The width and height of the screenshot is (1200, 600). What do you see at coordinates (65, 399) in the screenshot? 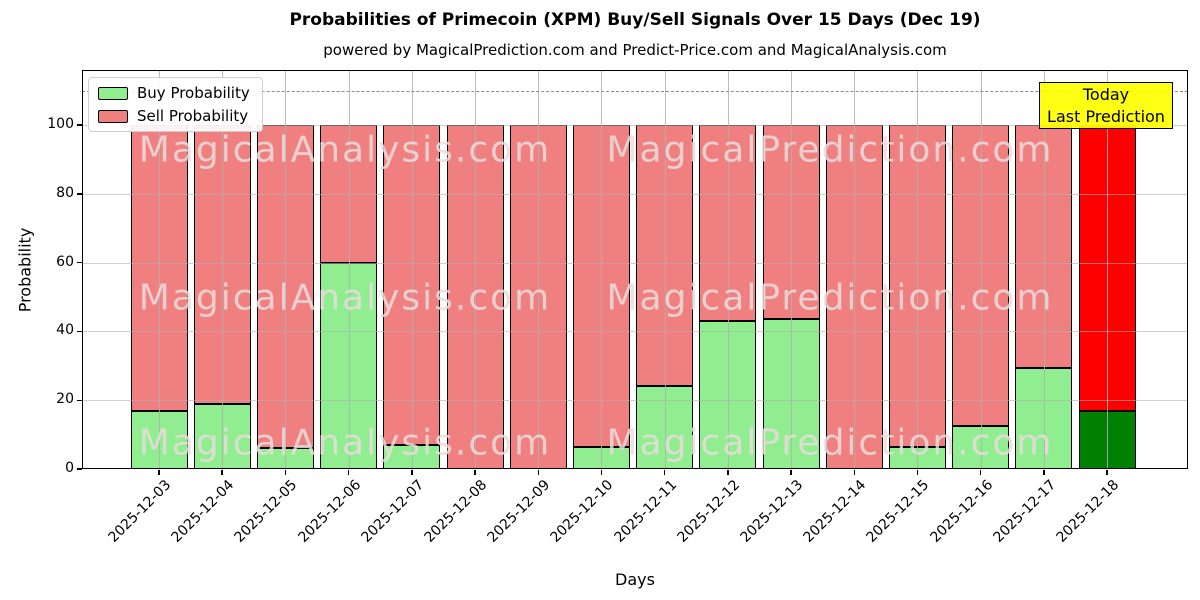
I see `y-tick-label: 20` at bounding box center [65, 399].